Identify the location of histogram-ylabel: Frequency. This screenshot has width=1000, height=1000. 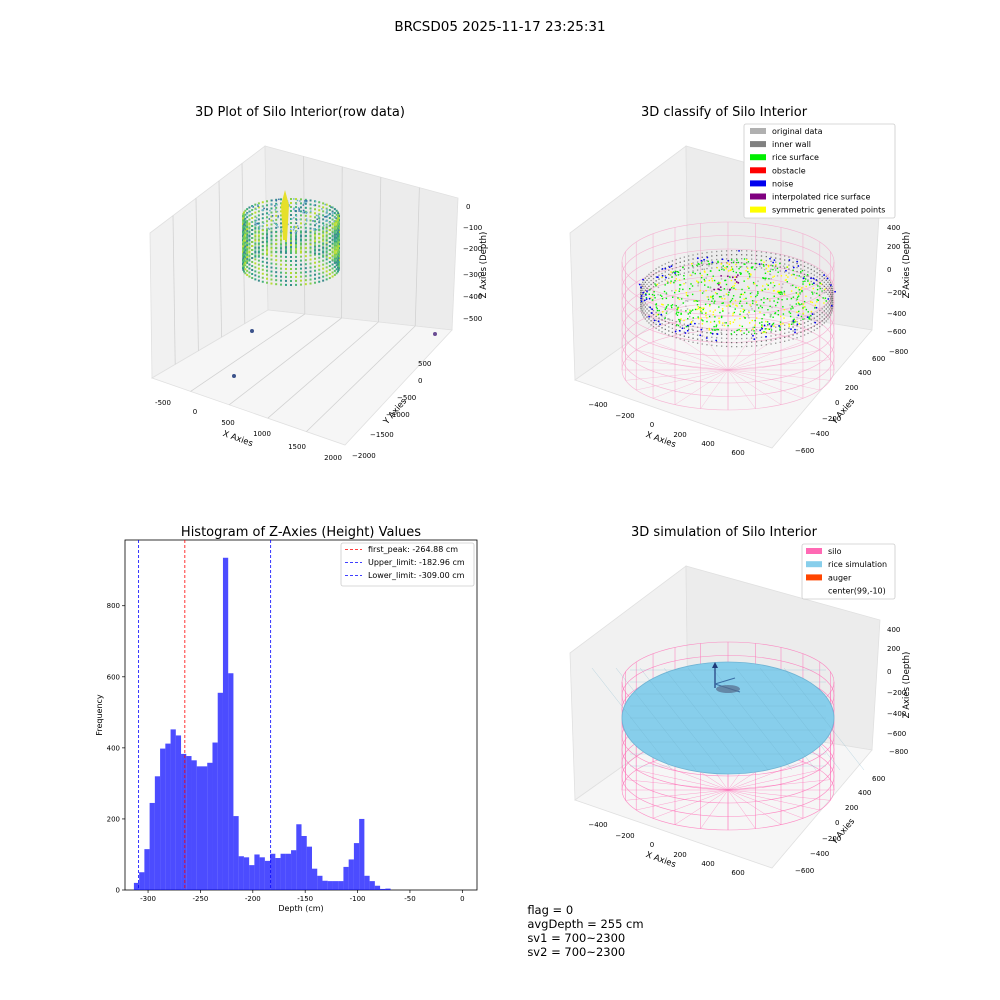
(99, 715).